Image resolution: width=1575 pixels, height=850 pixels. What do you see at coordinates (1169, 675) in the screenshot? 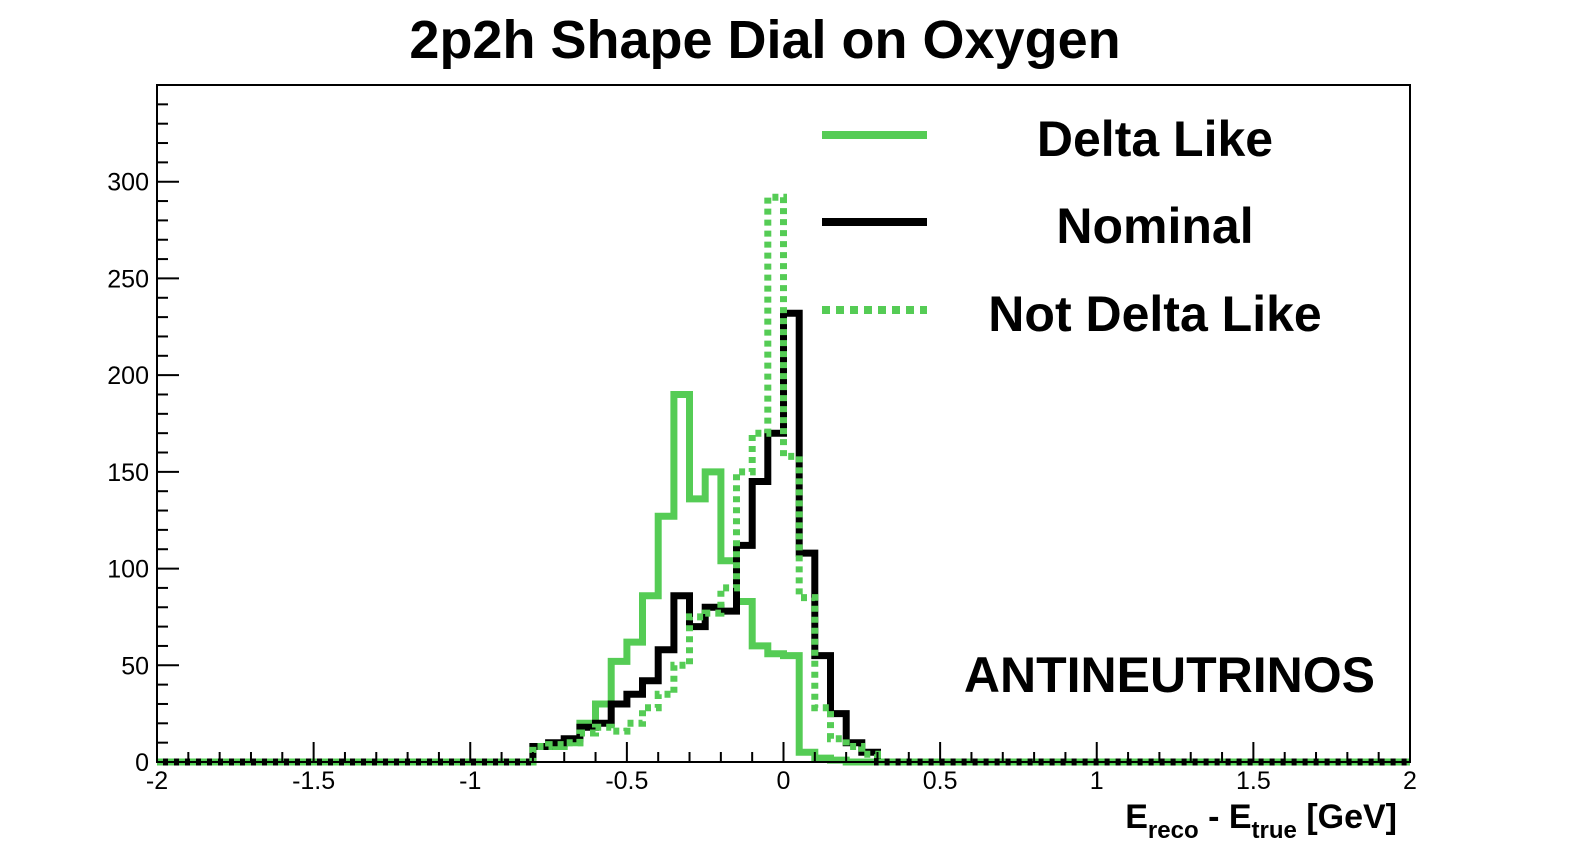
I see `antineutrinos-annotation: ANTINEUTRINOS` at bounding box center [1169, 675].